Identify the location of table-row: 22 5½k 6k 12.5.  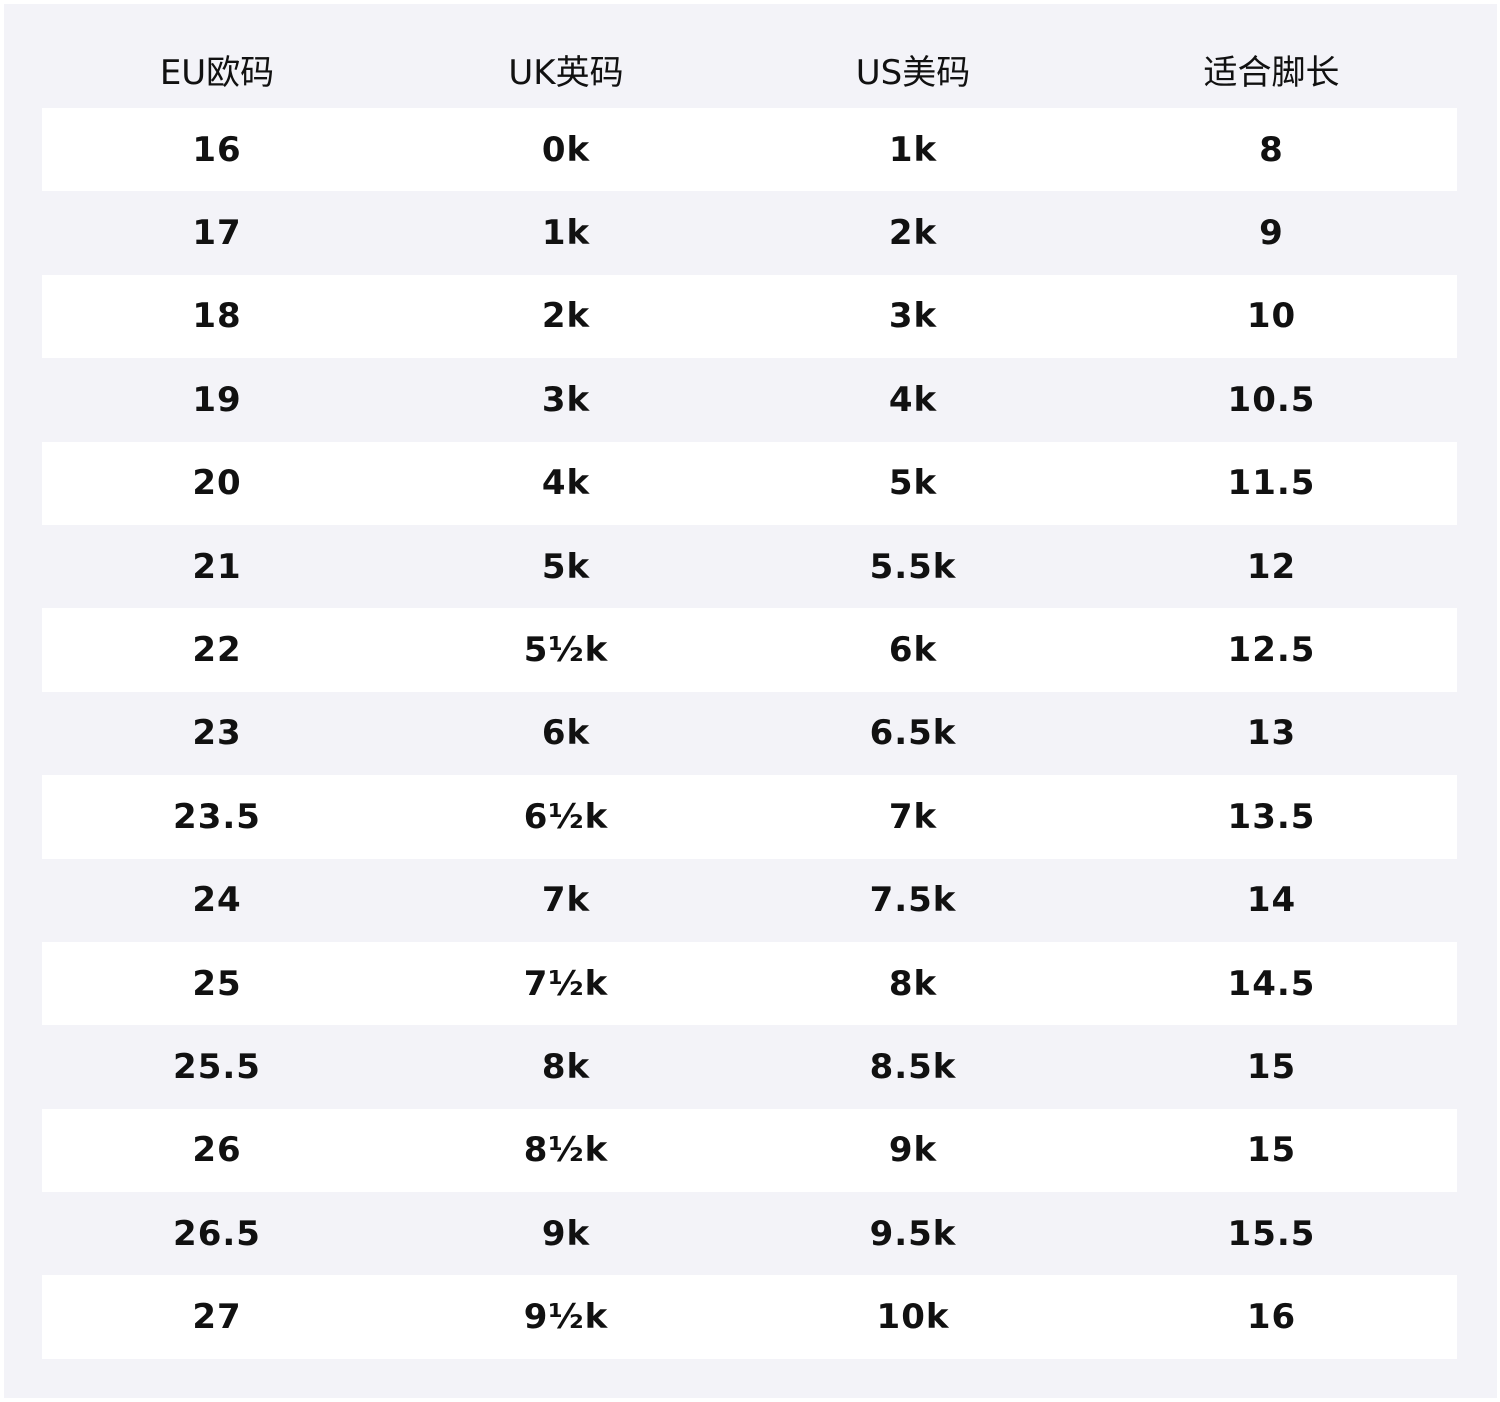
(749, 650).